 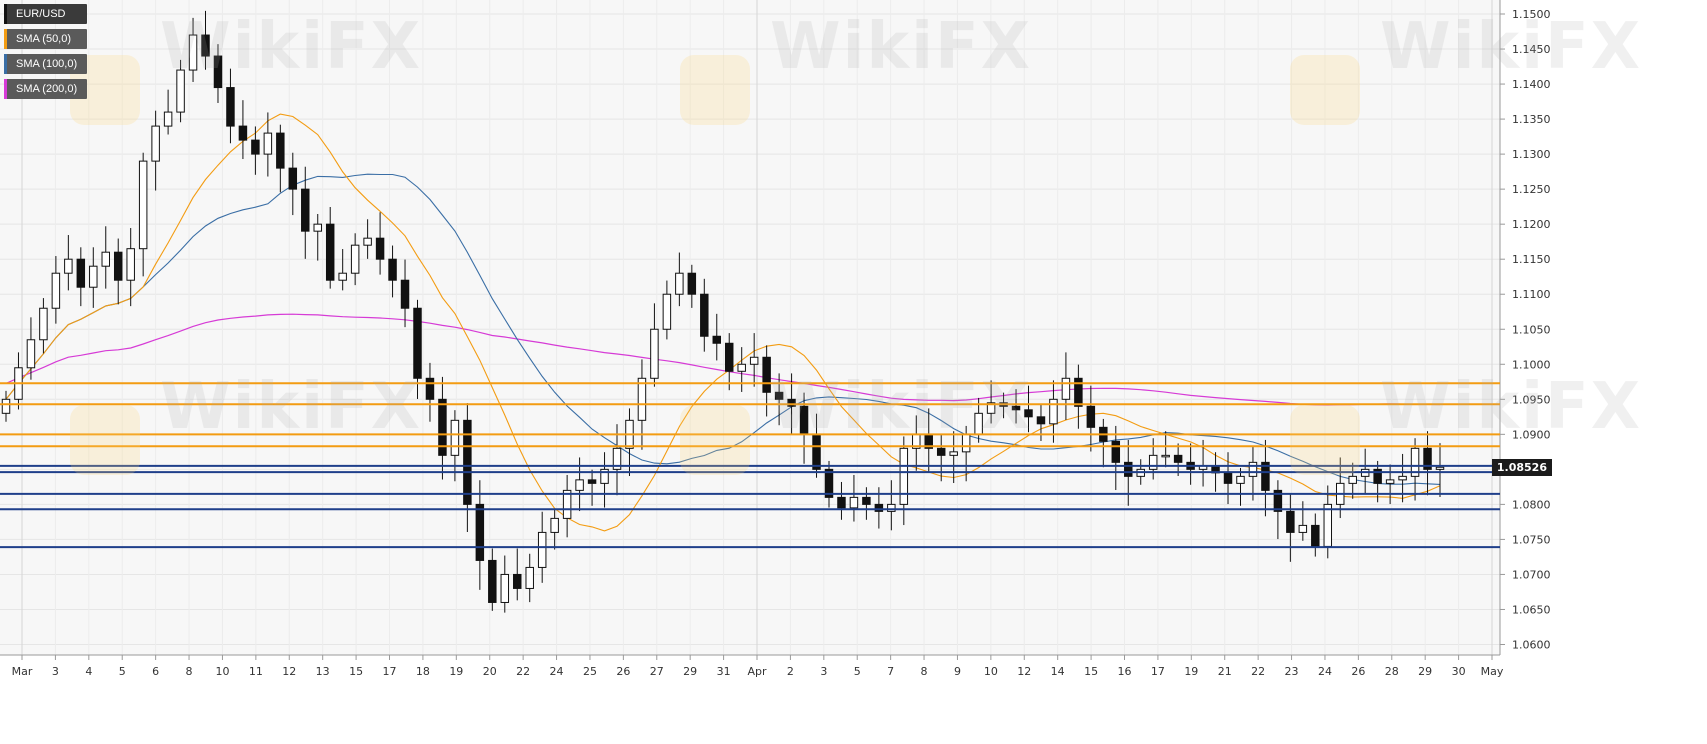 I want to click on x-tick-label: 12, so click(x=289, y=671).